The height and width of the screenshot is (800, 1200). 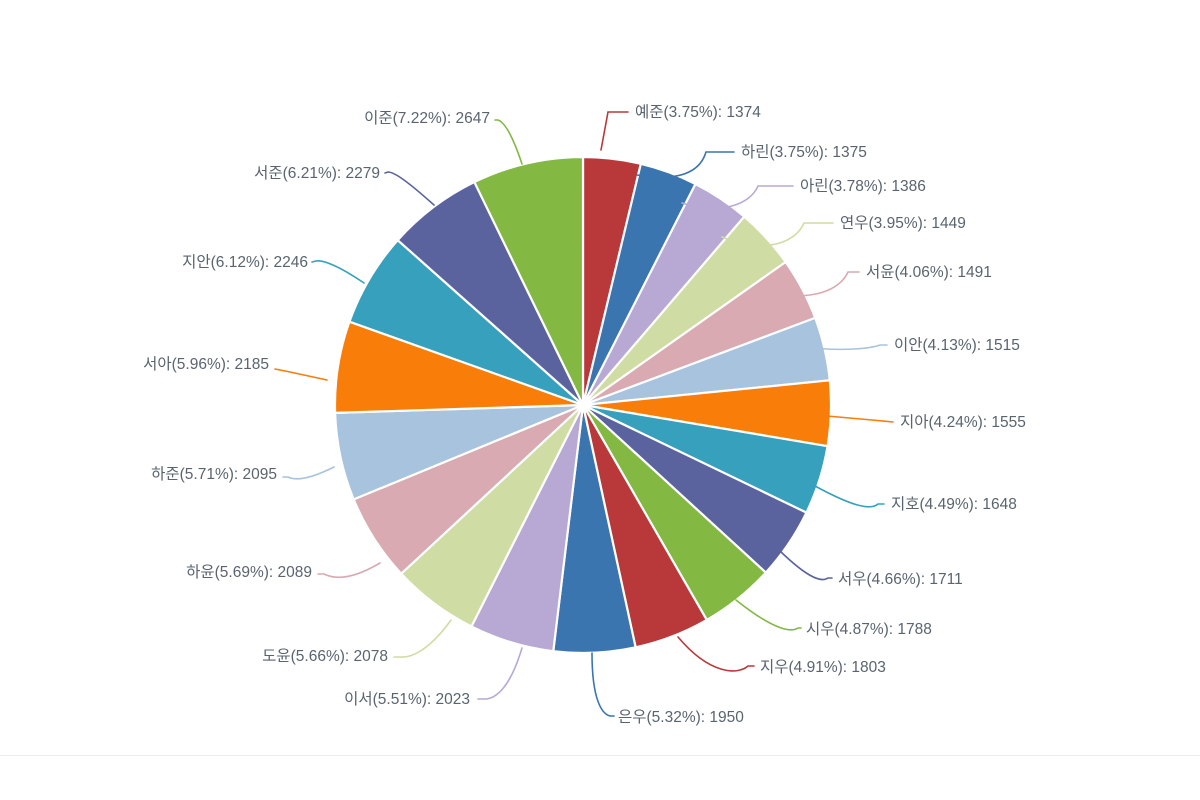 What do you see at coordinates (529, 281) in the screenshot?
I see `pie-slice` at bounding box center [529, 281].